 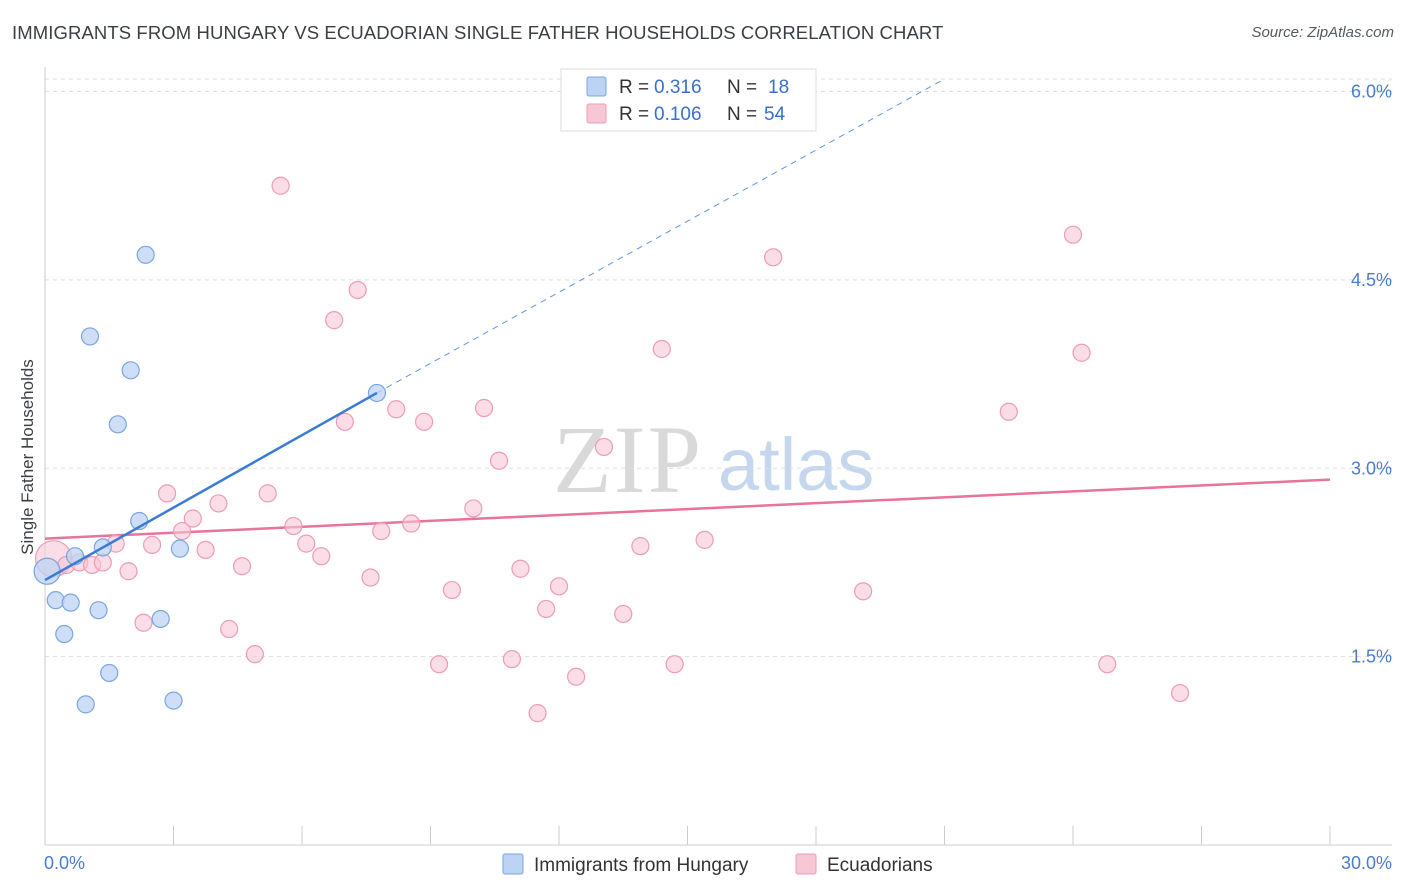 I want to click on y-tick-label: 4.5%, so click(x=1371, y=280).